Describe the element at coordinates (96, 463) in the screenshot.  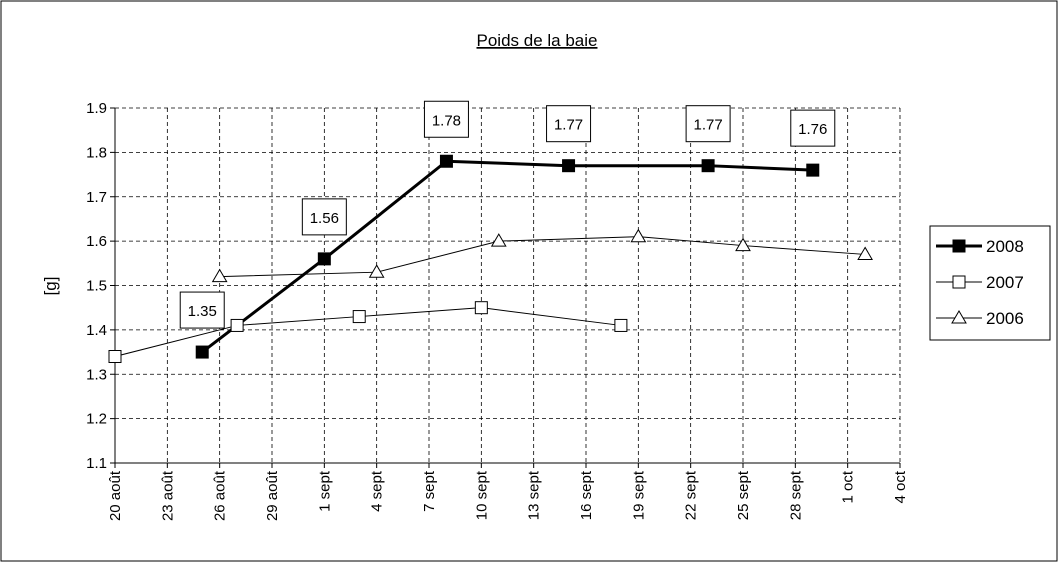
I see `y-tick-label: 1.1` at that location.